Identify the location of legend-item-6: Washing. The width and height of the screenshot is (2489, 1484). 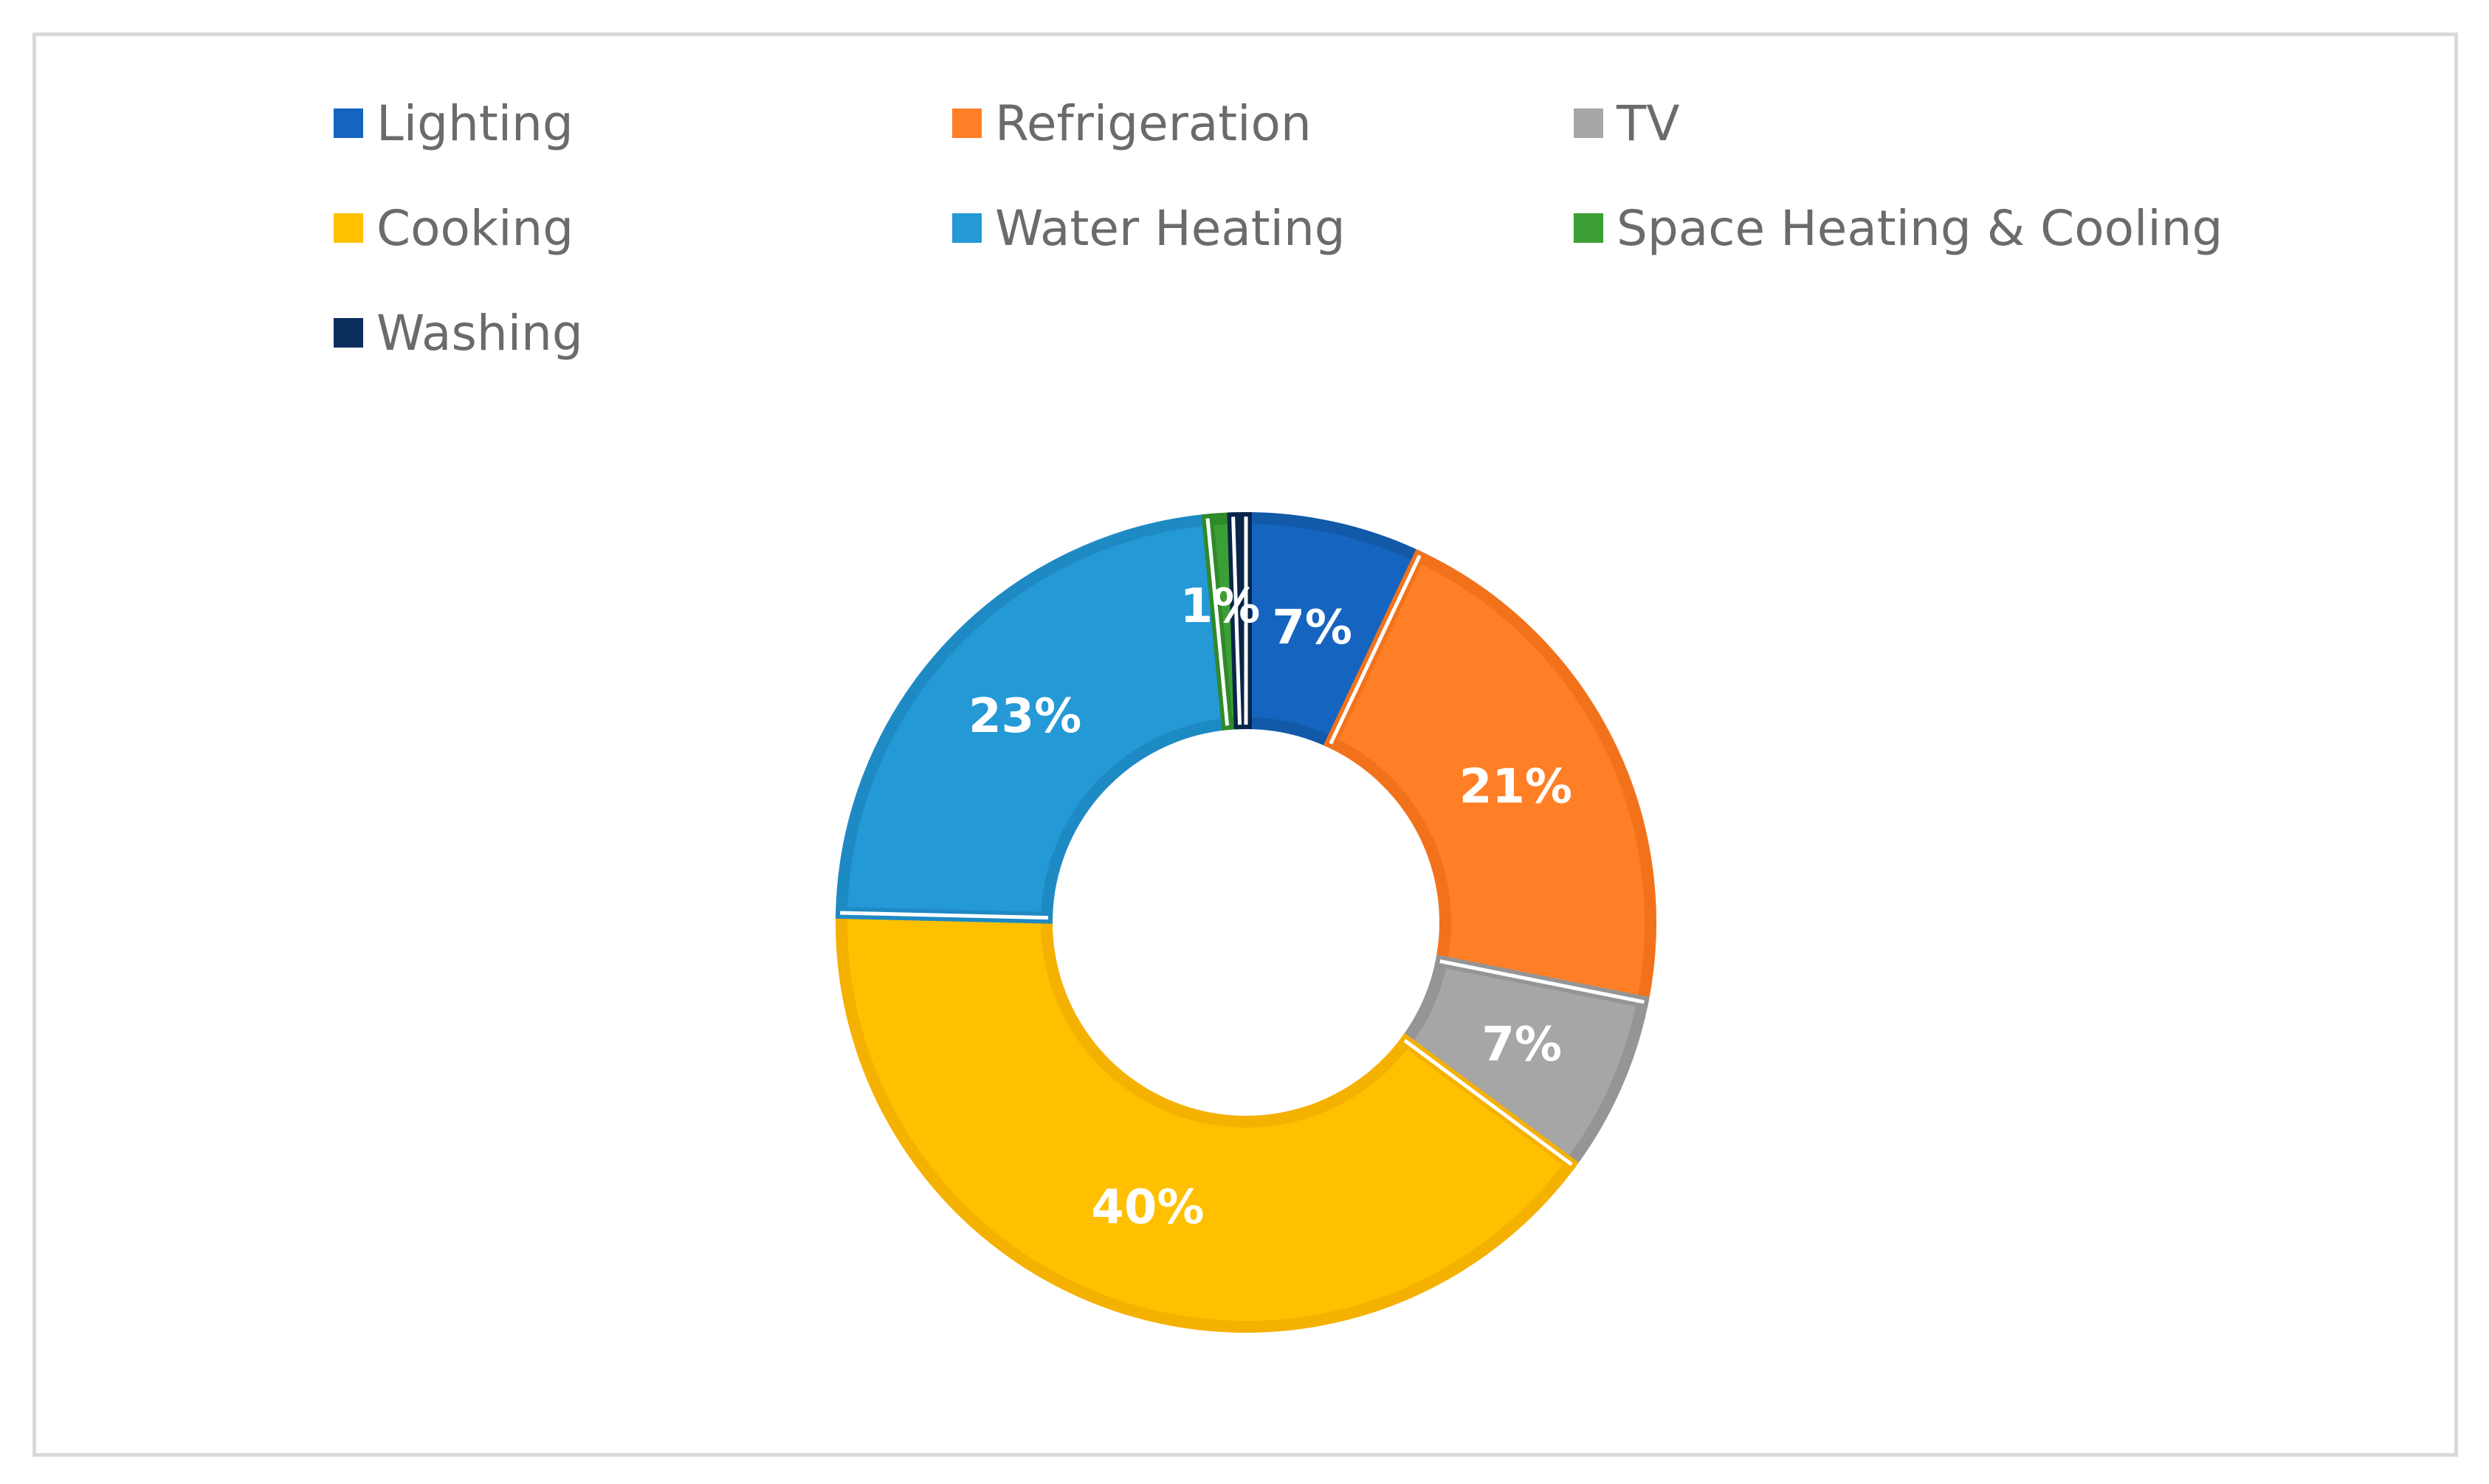
(459, 332).